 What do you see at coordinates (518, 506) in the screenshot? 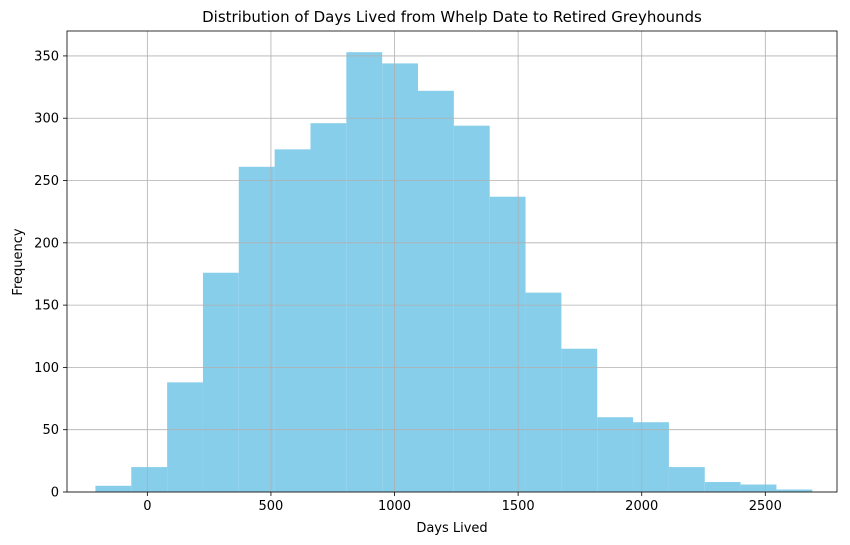
I see `x-tick-label-3: 1500` at bounding box center [518, 506].